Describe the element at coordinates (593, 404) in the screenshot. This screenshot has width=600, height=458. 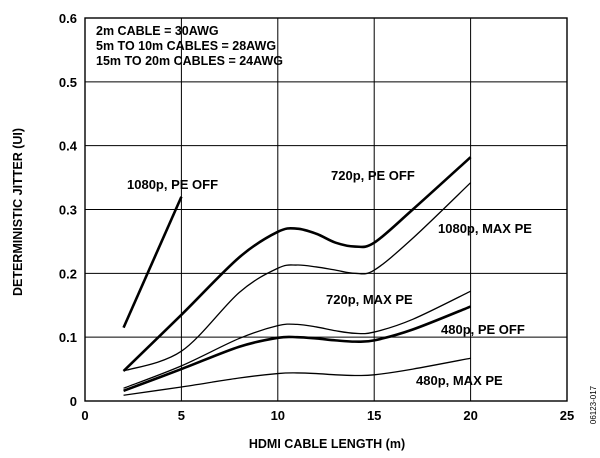
I see `figure-id: 06123-017` at that location.